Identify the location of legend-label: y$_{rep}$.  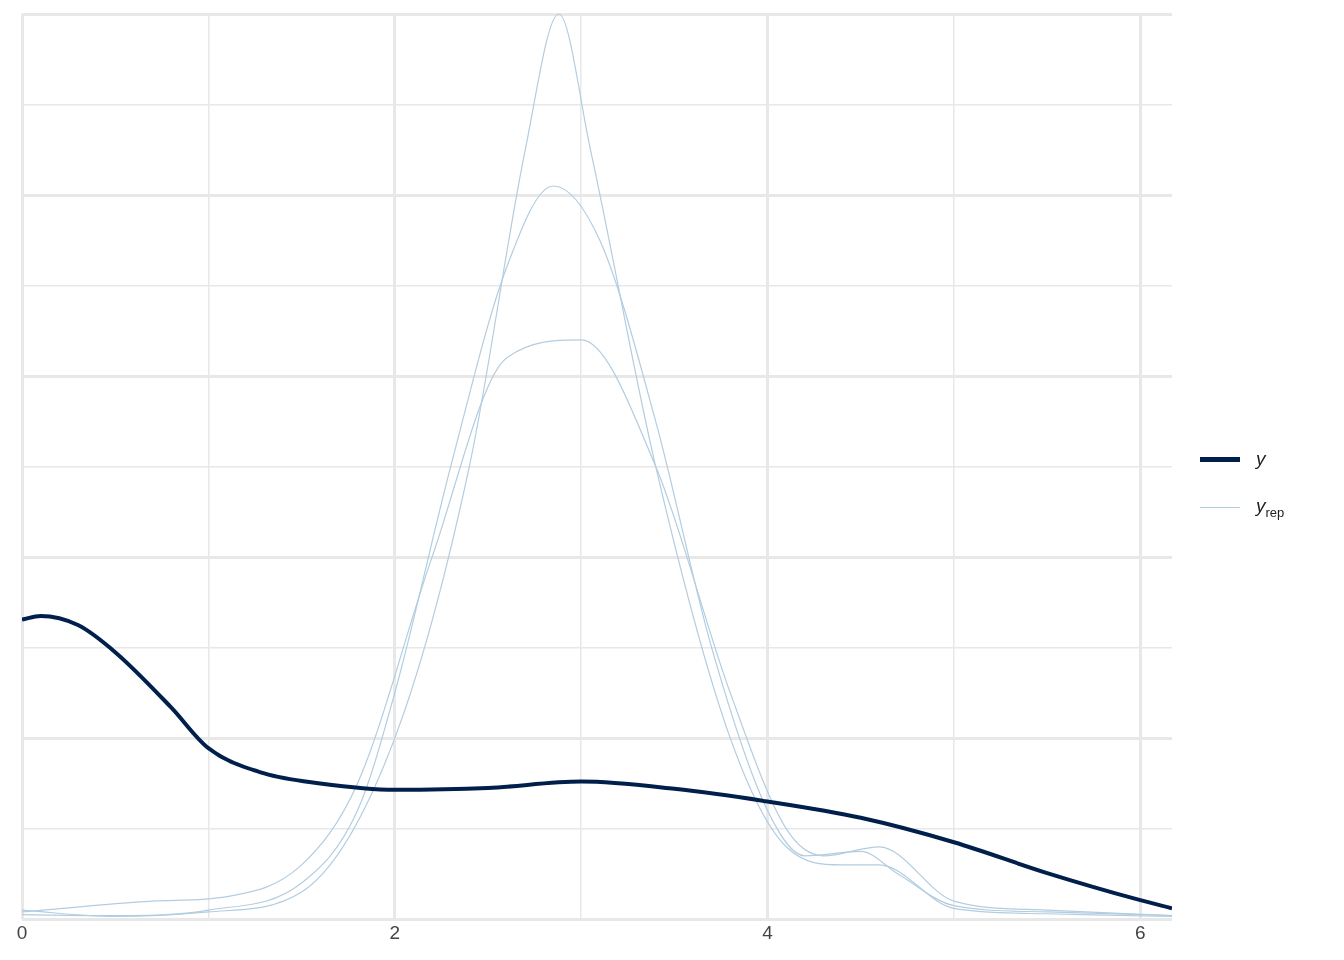
(1270, 507).